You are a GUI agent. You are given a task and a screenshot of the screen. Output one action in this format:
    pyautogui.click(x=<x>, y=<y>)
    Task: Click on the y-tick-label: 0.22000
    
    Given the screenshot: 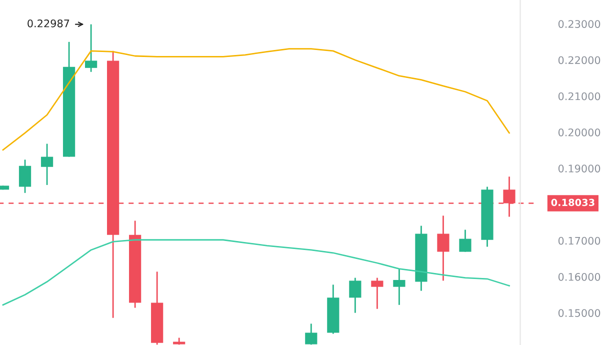 What is the action you would take?
    pyautogui.click(x=579, y=60)
    